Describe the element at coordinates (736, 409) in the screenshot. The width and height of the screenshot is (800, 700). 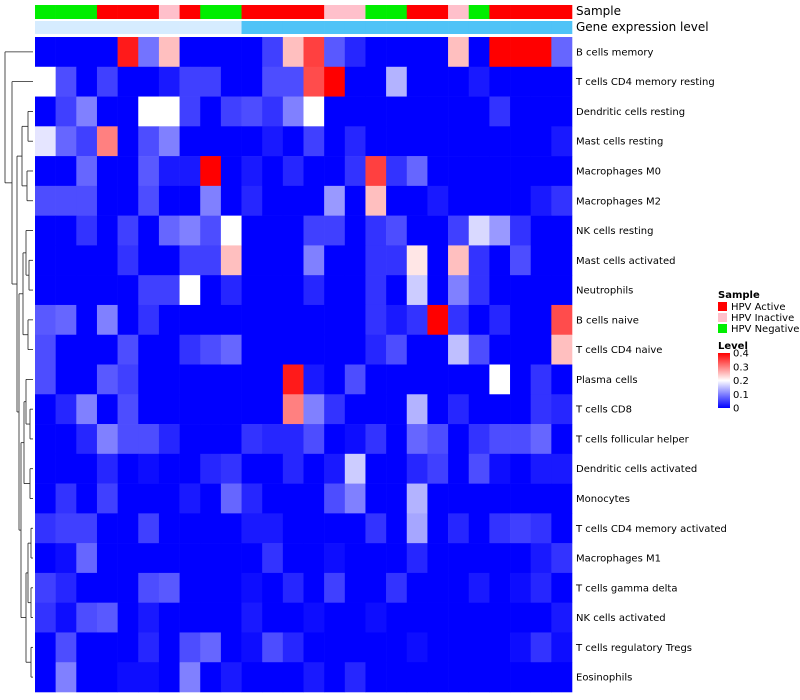
I see `level-tick-label: 0` at that location.